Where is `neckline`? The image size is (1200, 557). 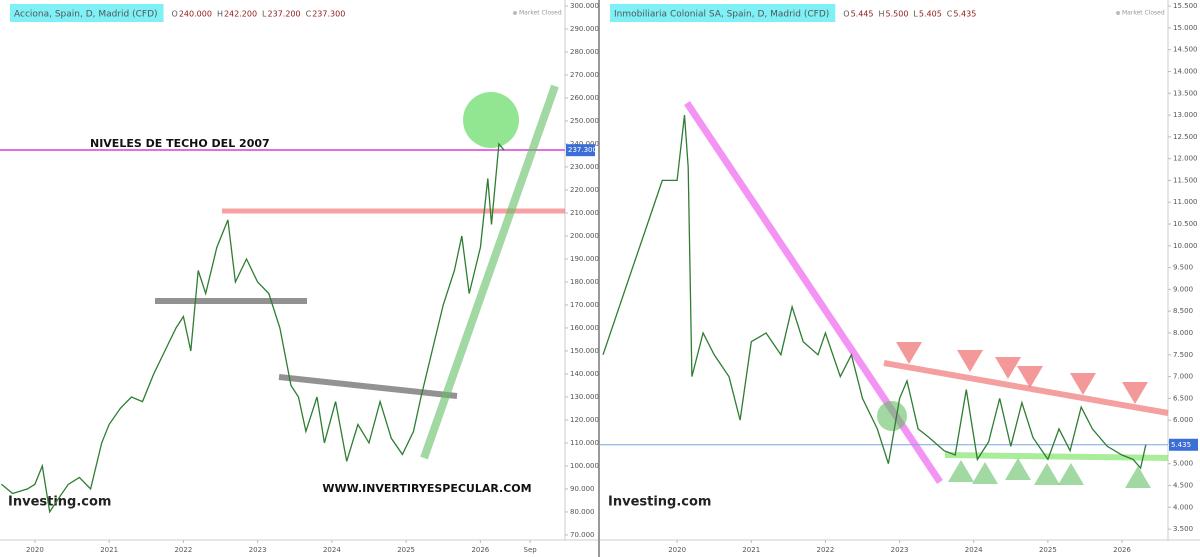 neckline is located at coordinates (368, 386).